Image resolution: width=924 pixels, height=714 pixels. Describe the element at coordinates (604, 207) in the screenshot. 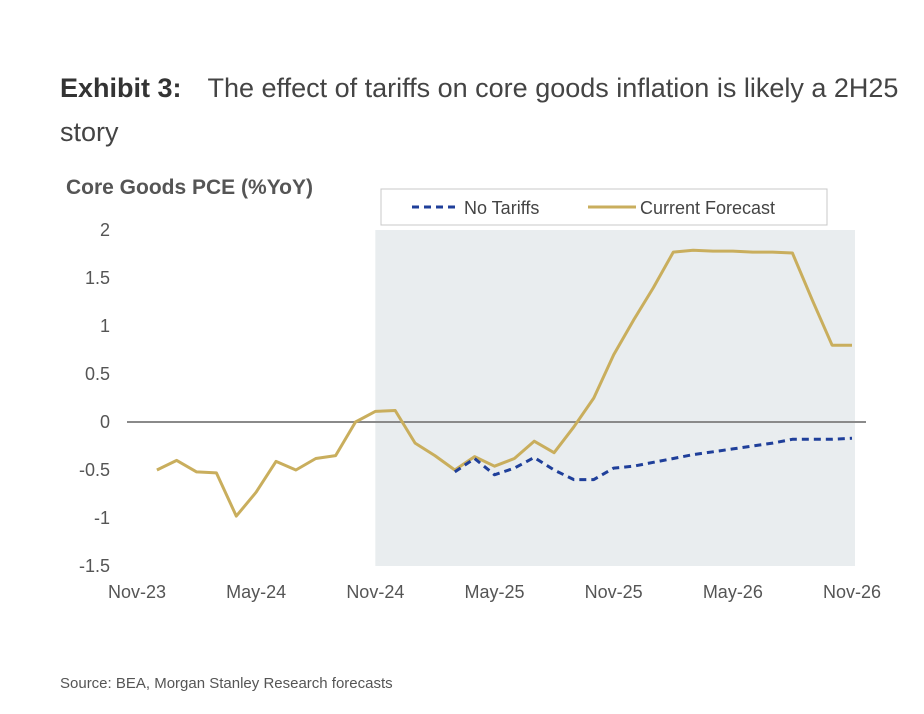

I see `legend: No Tariffs Current Forecast` at that location.